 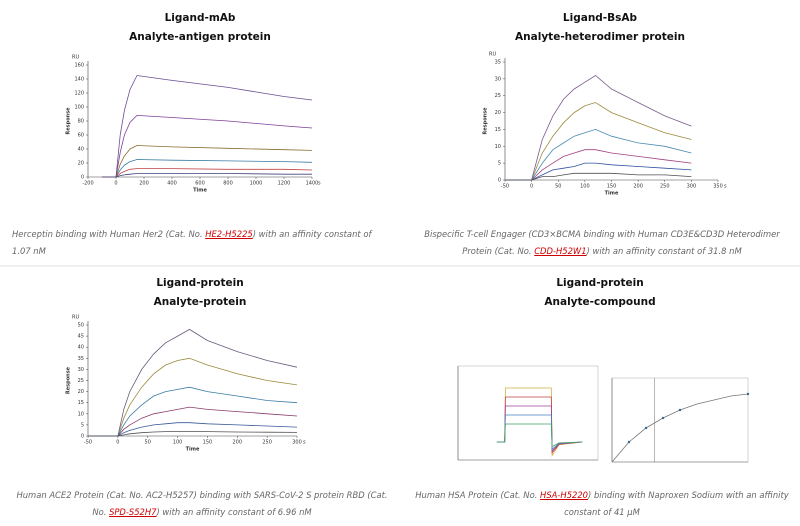 I want to click on chart, so click(x=528, y=413).